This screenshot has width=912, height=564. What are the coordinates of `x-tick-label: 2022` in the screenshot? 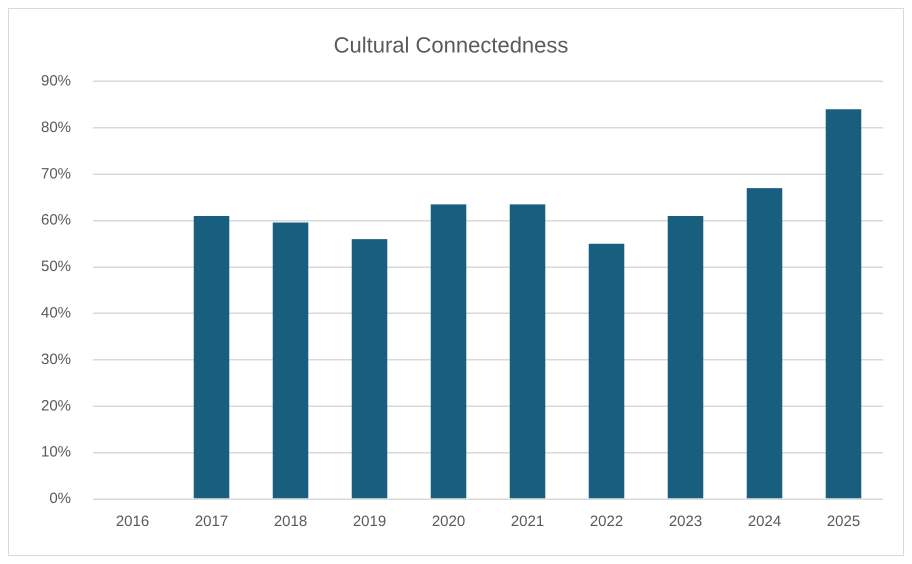 It's located at (607, 521).